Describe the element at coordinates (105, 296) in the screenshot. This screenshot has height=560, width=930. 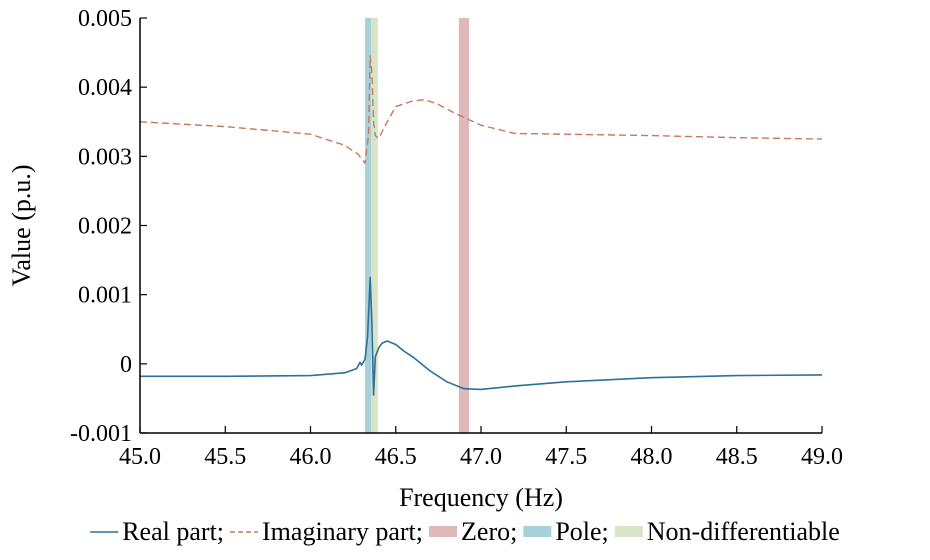
I see `y-tick-label: 0.001` at that location.